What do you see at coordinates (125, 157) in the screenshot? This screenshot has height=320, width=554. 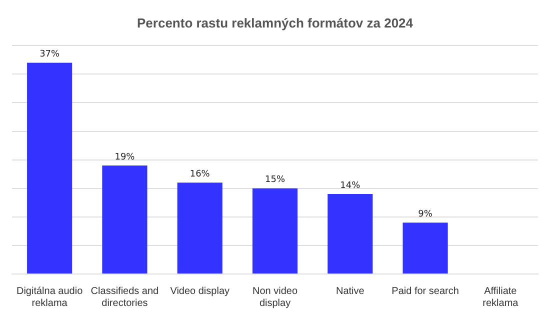 I see `data-label: 19%` at bounding box center [125, 157].